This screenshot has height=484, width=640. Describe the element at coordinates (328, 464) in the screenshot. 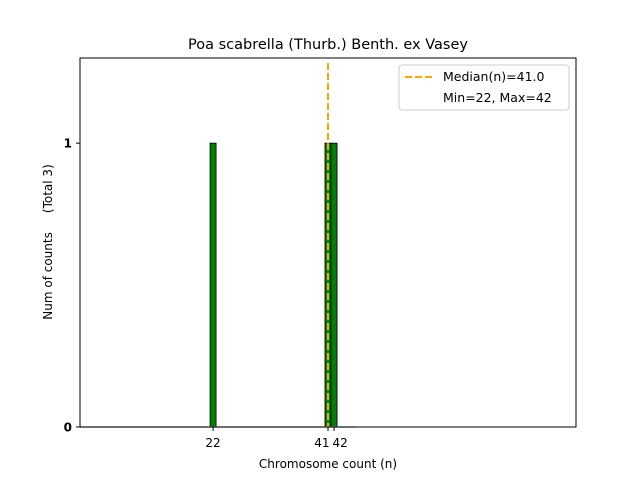

I see `x-axis-label: Chromosome count (n)` at that location.